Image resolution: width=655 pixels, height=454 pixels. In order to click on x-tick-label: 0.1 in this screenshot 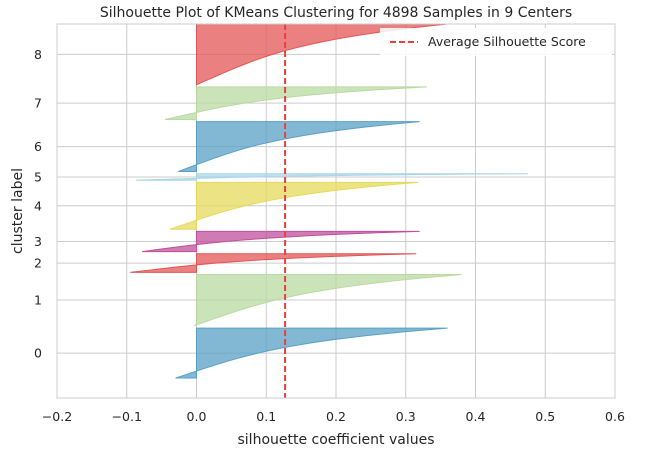, I will do `click(266, 416)`.